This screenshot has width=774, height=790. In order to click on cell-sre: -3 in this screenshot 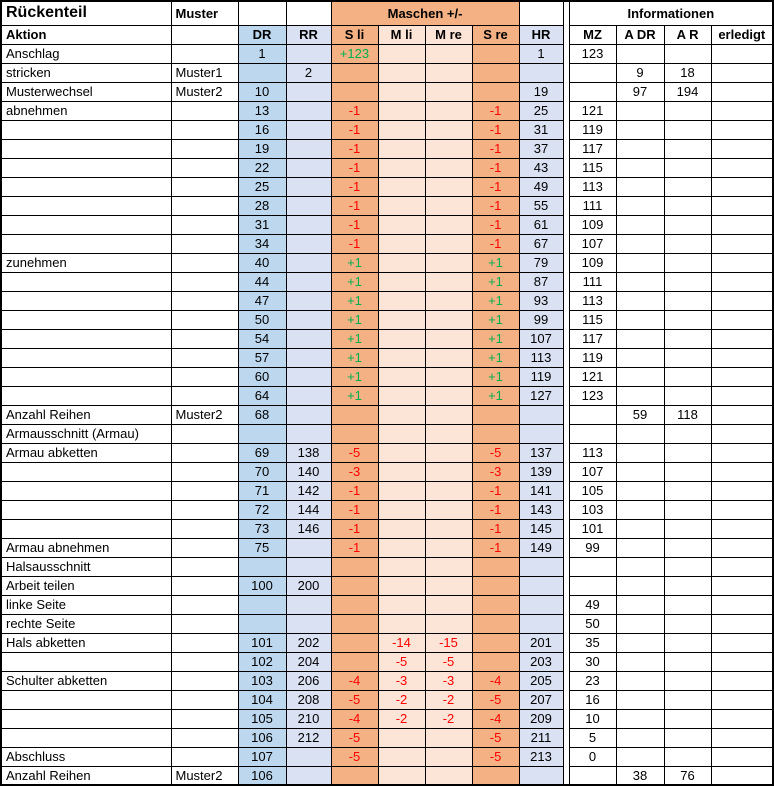, I will do `click(495, 471)`.